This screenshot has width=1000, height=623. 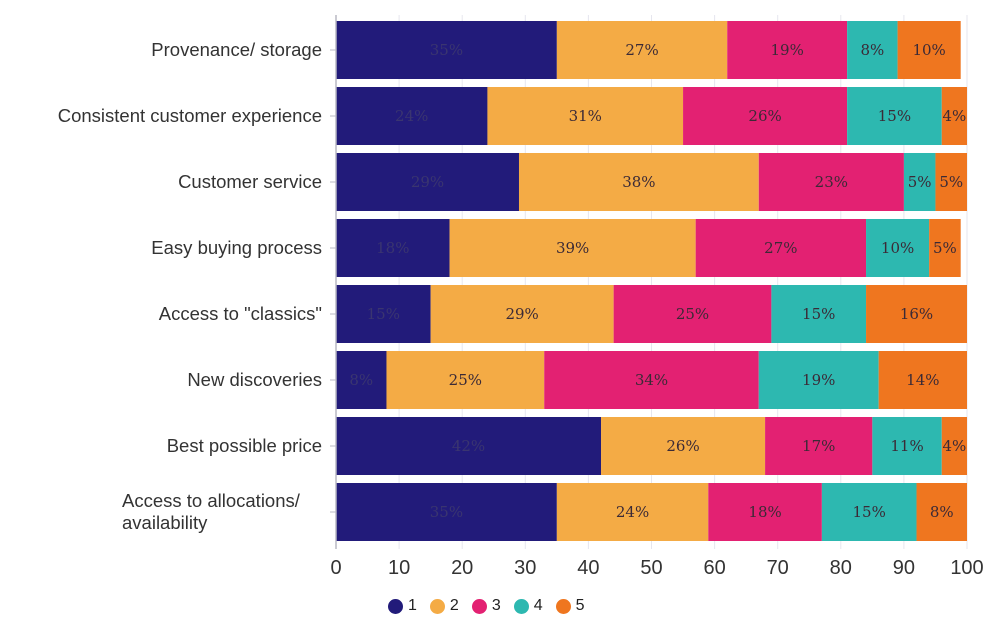 I want to click on data-label: 11%, so click(x=906, y=446).